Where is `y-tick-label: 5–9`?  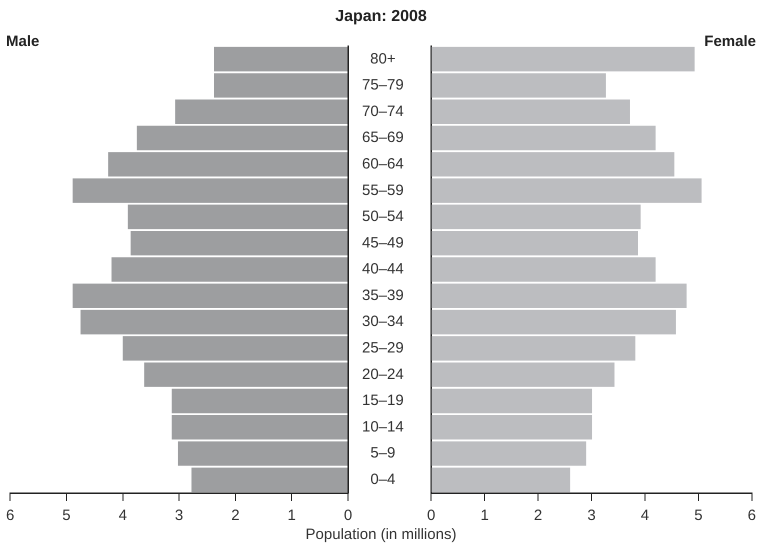
y-tick-label: 5–9 is located at coordinates (383, 453).